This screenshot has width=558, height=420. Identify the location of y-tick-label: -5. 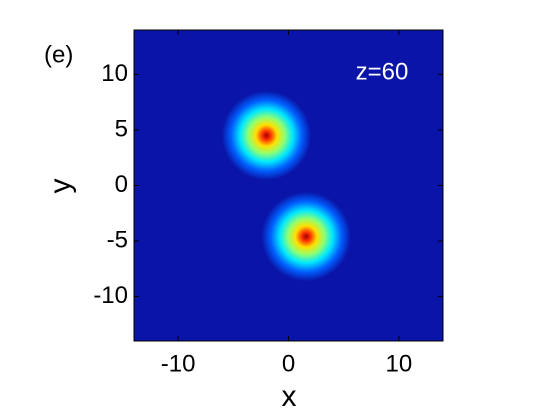
(117, 239).